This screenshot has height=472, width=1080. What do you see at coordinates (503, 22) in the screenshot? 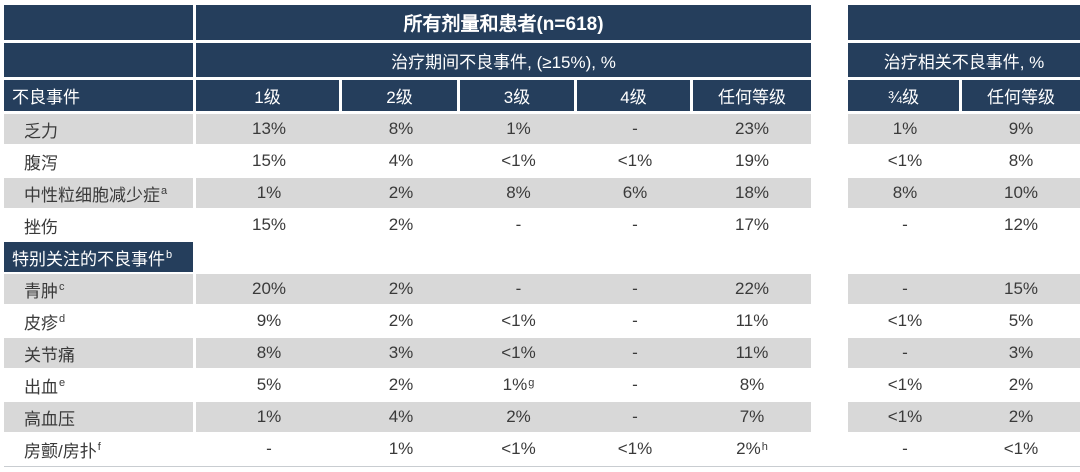
I see `group-header-title: 所有剂量和患者(n=618)` at bounding box center [503, 22].